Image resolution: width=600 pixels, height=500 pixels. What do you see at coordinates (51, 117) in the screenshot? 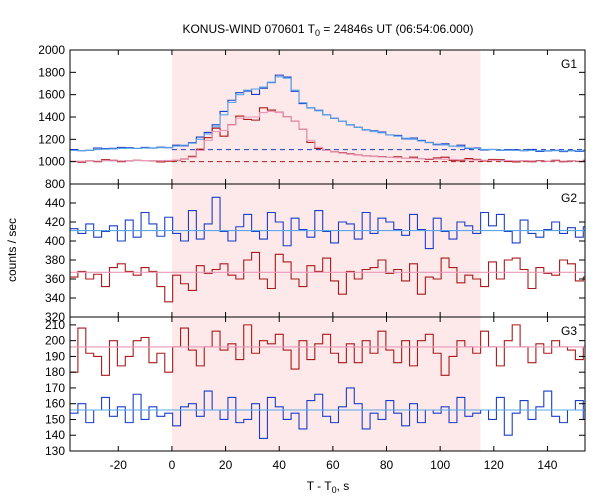
I see `y-tick-label-g1-1400: 1400` at bounding box center [51, 117].